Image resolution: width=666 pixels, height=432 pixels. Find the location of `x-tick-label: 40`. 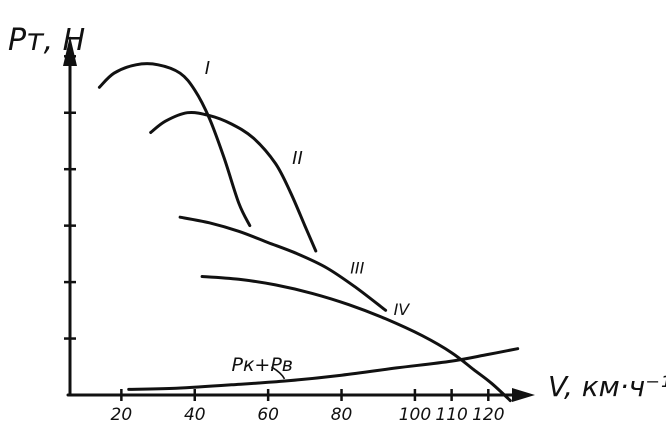

x-tick-label: 40 is located at coordinates (195, 415).